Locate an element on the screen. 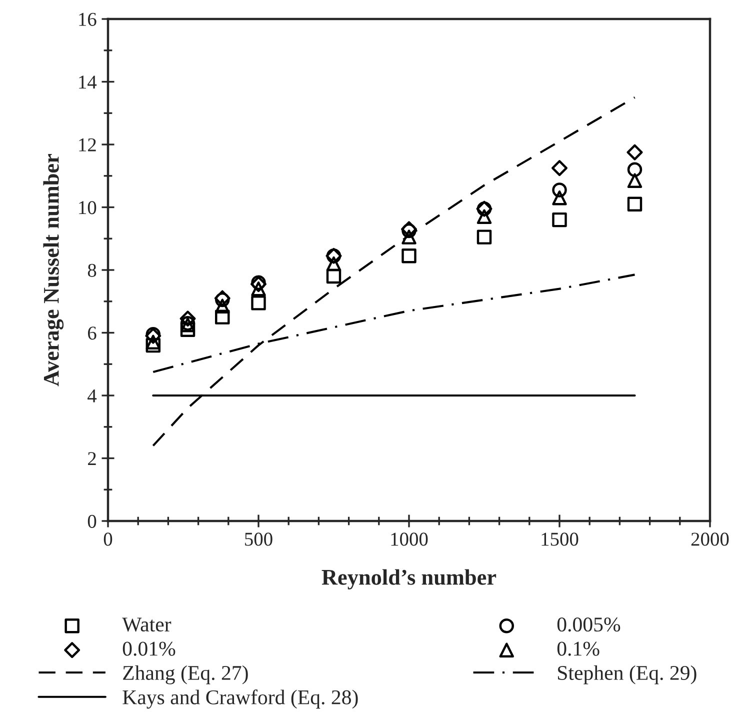 This screenshot has height=722, width=731. legend-label: Zhang (Eq. 27) is located at coordinates (185, 674).